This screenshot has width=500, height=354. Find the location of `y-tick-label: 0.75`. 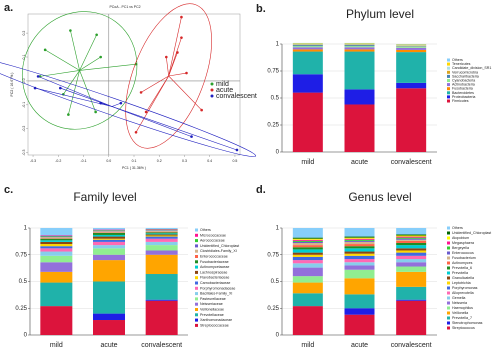

y-tick-label: 0.75 is located at coordinates (273, 255).